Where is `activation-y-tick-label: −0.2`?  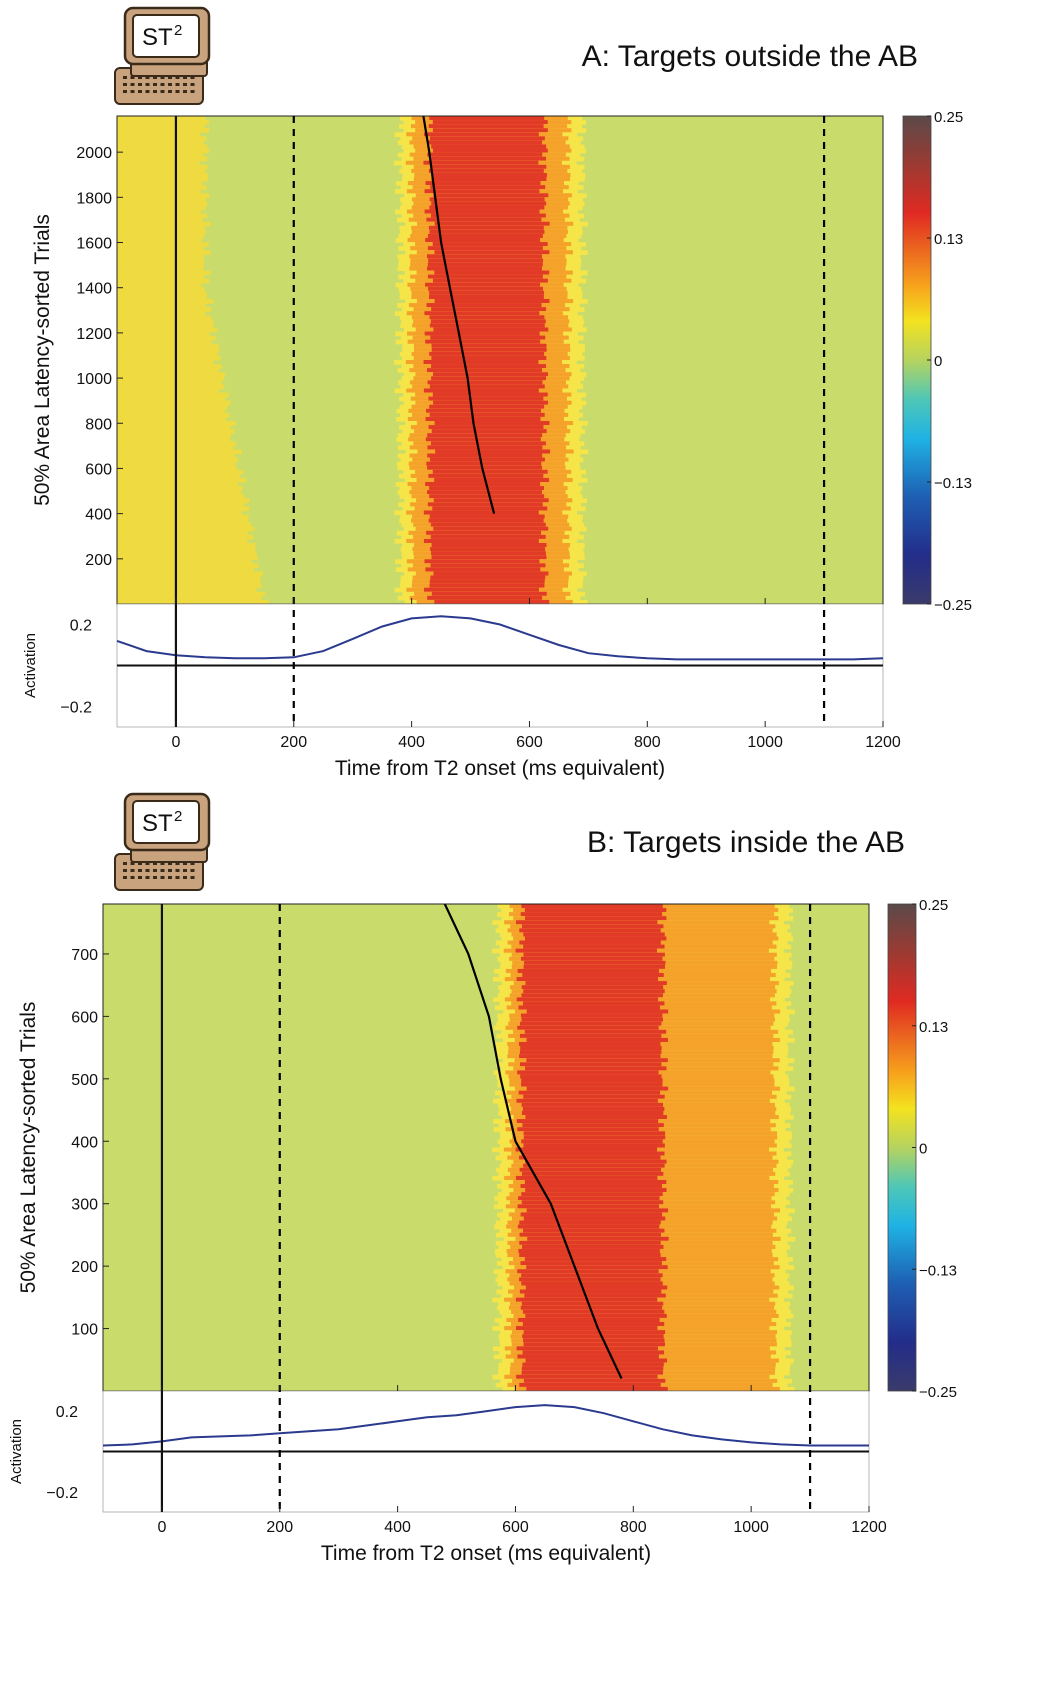 activation-y-tick-label: −0.2 is located at coordinates (62, 1493).